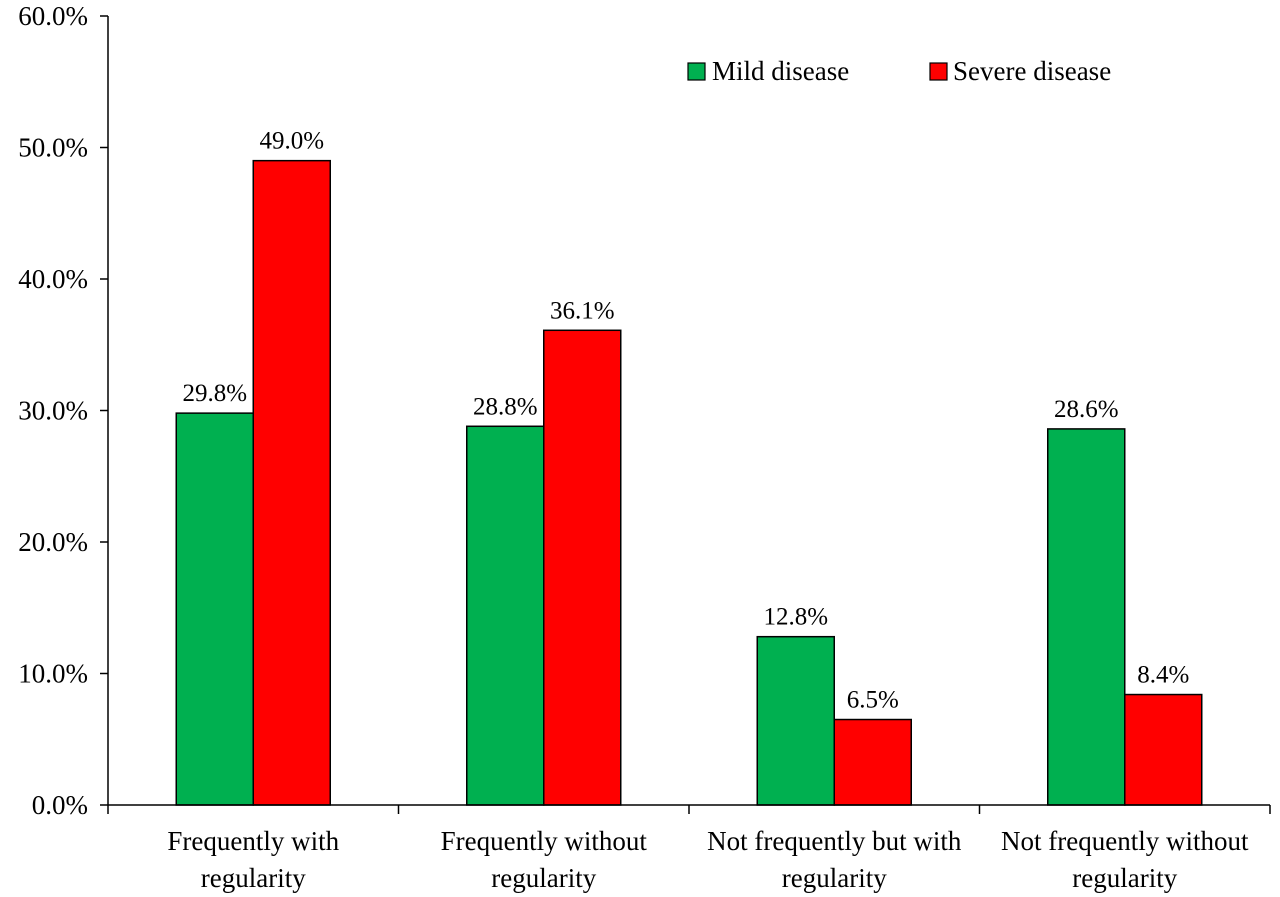 Image resolution: width=1280 pixels, height=897 pixels. I want to click on x-category-label-3-line-1: regularity, so click(1124, 878).